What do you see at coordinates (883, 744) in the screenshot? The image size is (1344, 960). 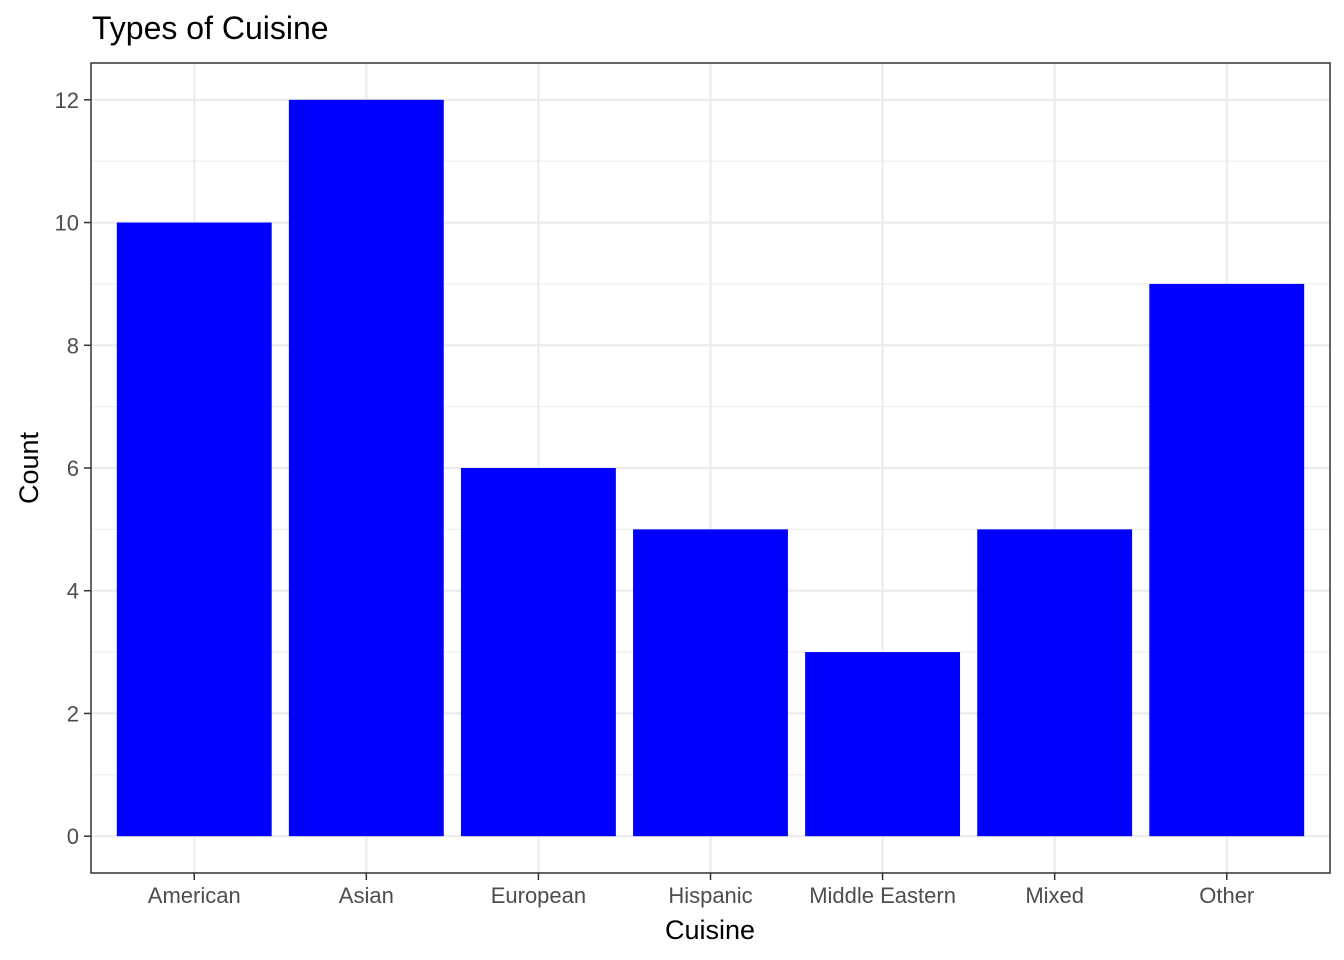 I see `bar-middle-eastern` at bounding box center [883, 744].